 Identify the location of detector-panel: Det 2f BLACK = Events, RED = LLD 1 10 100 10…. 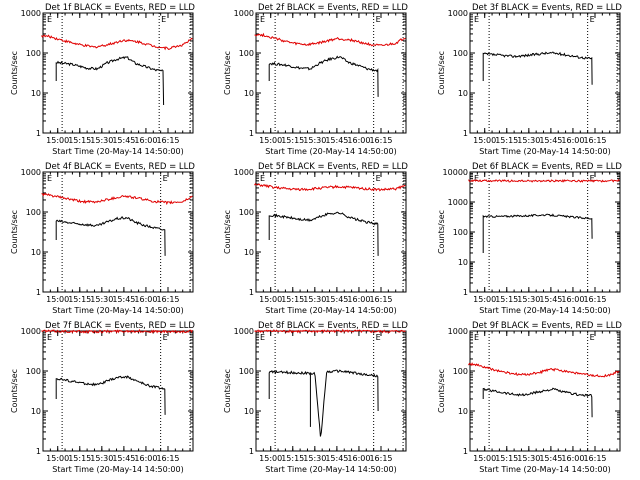
(315, 79).